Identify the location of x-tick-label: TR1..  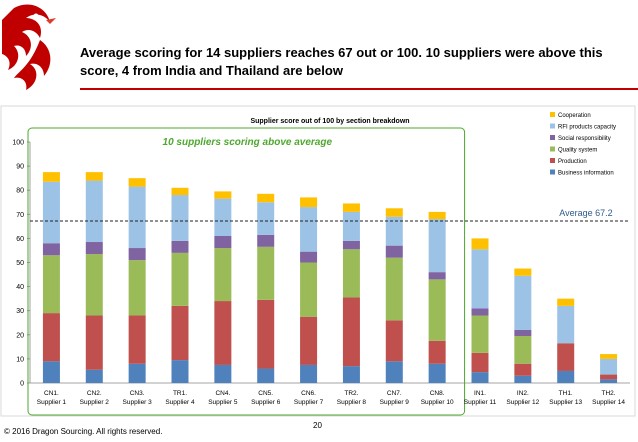
(180, 393).